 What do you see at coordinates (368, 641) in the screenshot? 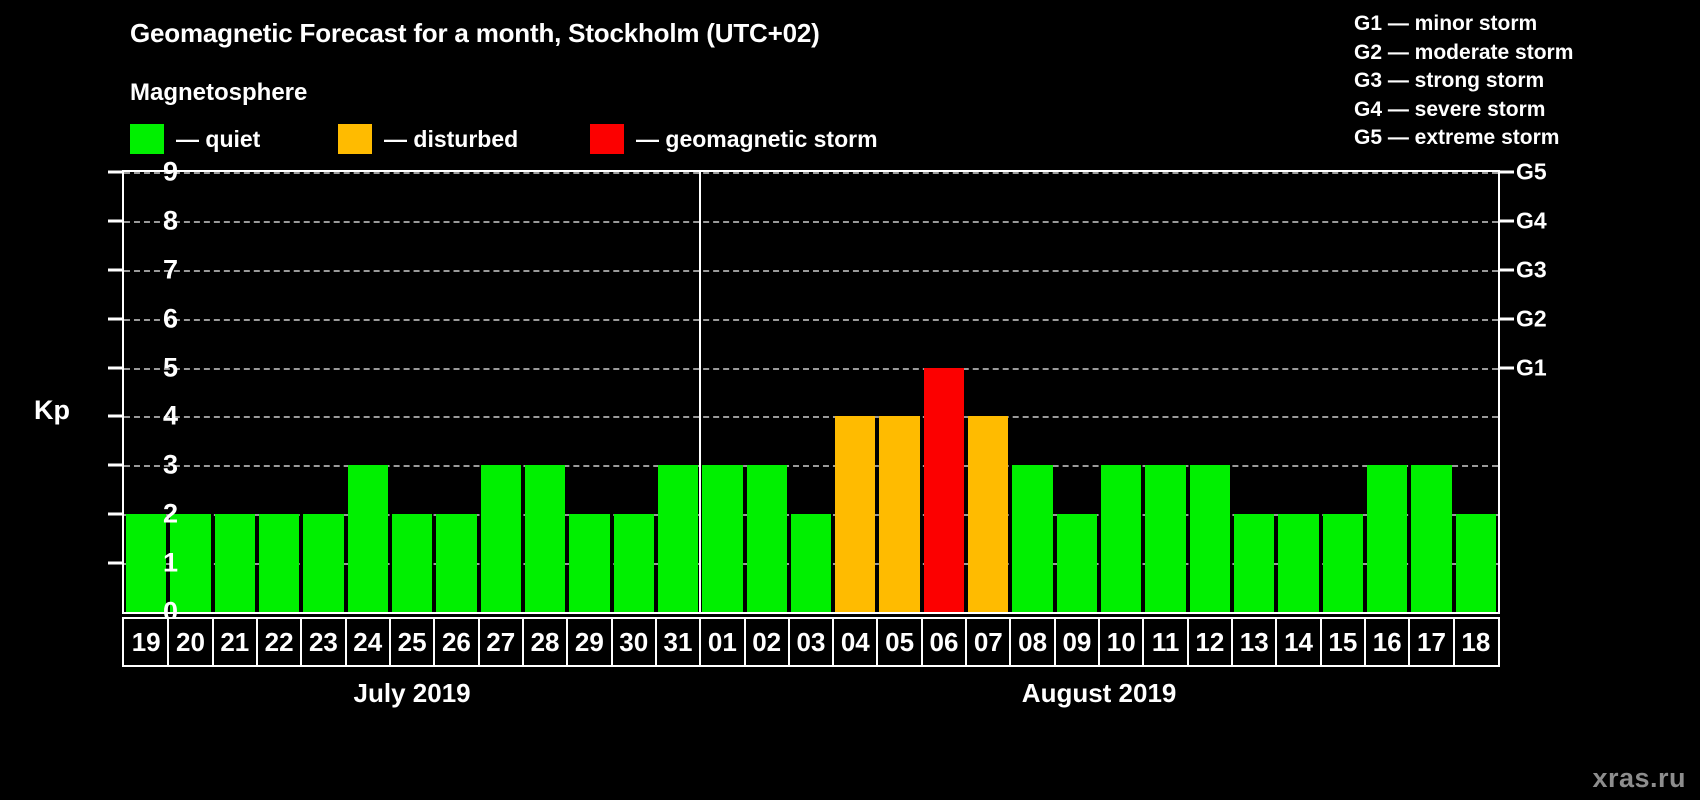
I see `day-label-24: 24` at bounding box center [368, 641].